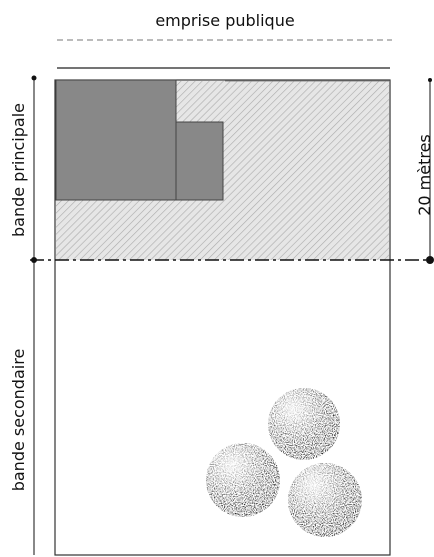 The height and width of the screenshot is (557, 434). I want to click on main-band-label: bande principale, so click(18, 170).